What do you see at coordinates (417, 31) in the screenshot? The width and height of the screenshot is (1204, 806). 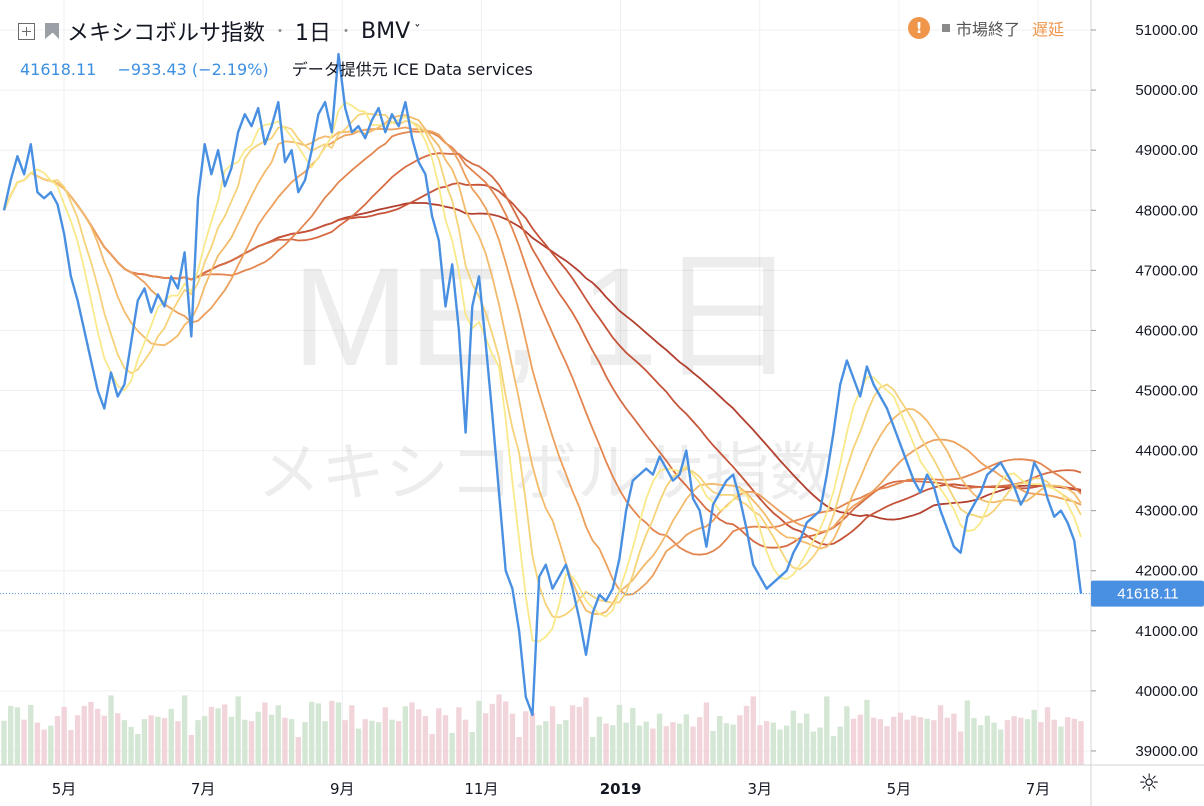 I see `chevron-down-icon: ˇ` at bounding box center [417, 31].